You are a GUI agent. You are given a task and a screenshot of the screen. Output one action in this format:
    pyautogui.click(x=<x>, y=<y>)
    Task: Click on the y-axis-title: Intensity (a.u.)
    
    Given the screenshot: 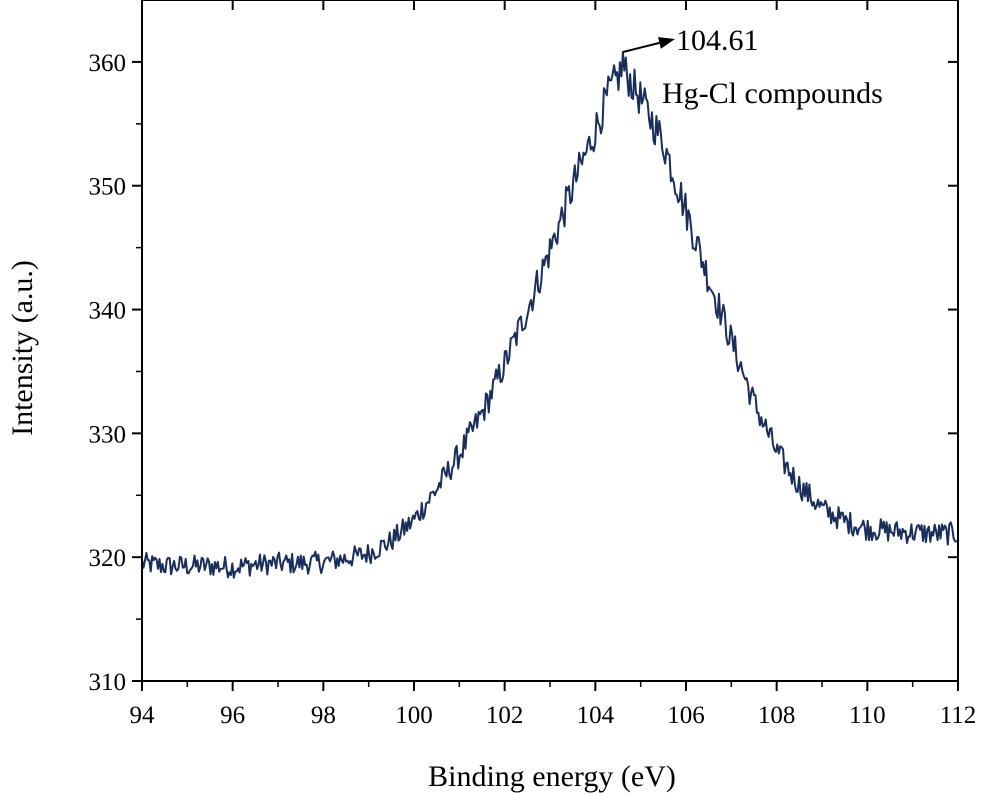 What is the action you would take?
    pyautogui.click(x=22, y=348)
    